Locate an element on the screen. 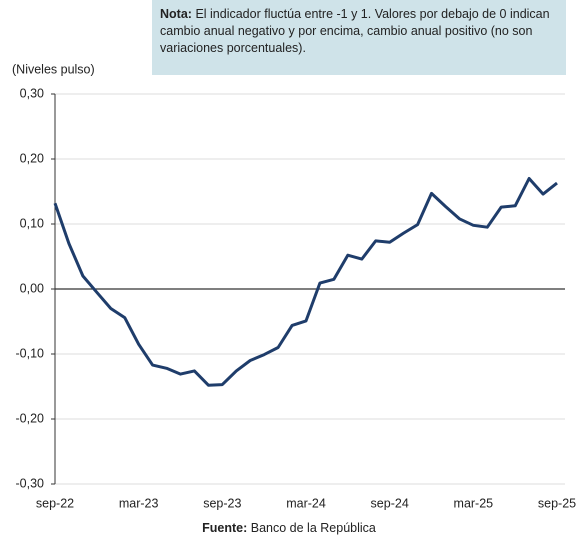  note-label: Nota: is located at coordinates (176, 14).